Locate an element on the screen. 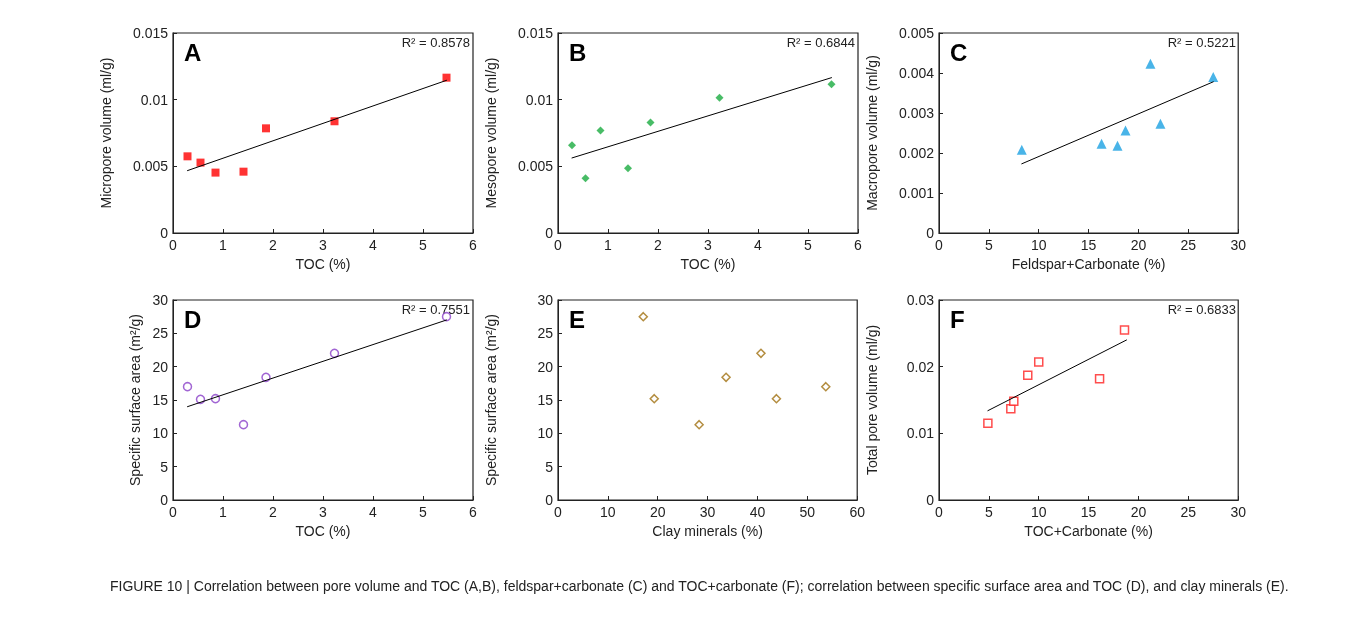 This screenshot has height=627, width=1356. y-tick-label: 0.004 is located at coordinates (916, 73).